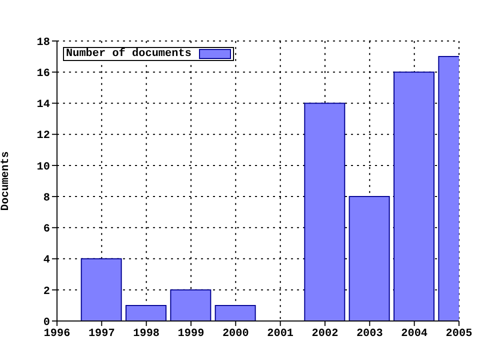  I want to click on y-axis-title: Documents, so click(6, 181).